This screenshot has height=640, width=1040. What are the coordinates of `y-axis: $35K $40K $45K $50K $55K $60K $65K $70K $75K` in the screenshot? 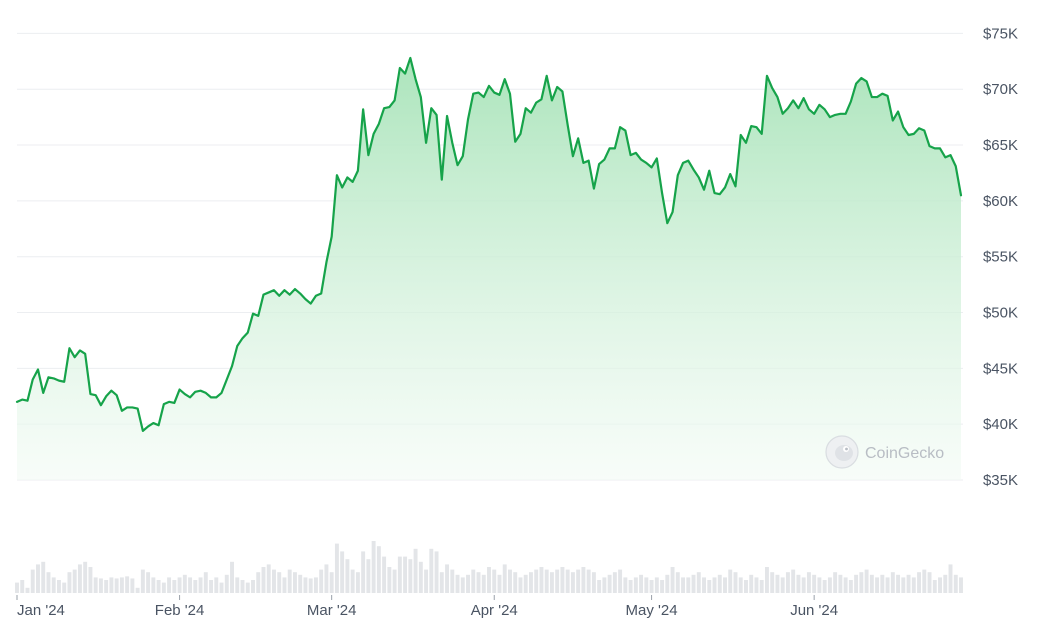 It's located at (1000, 257).